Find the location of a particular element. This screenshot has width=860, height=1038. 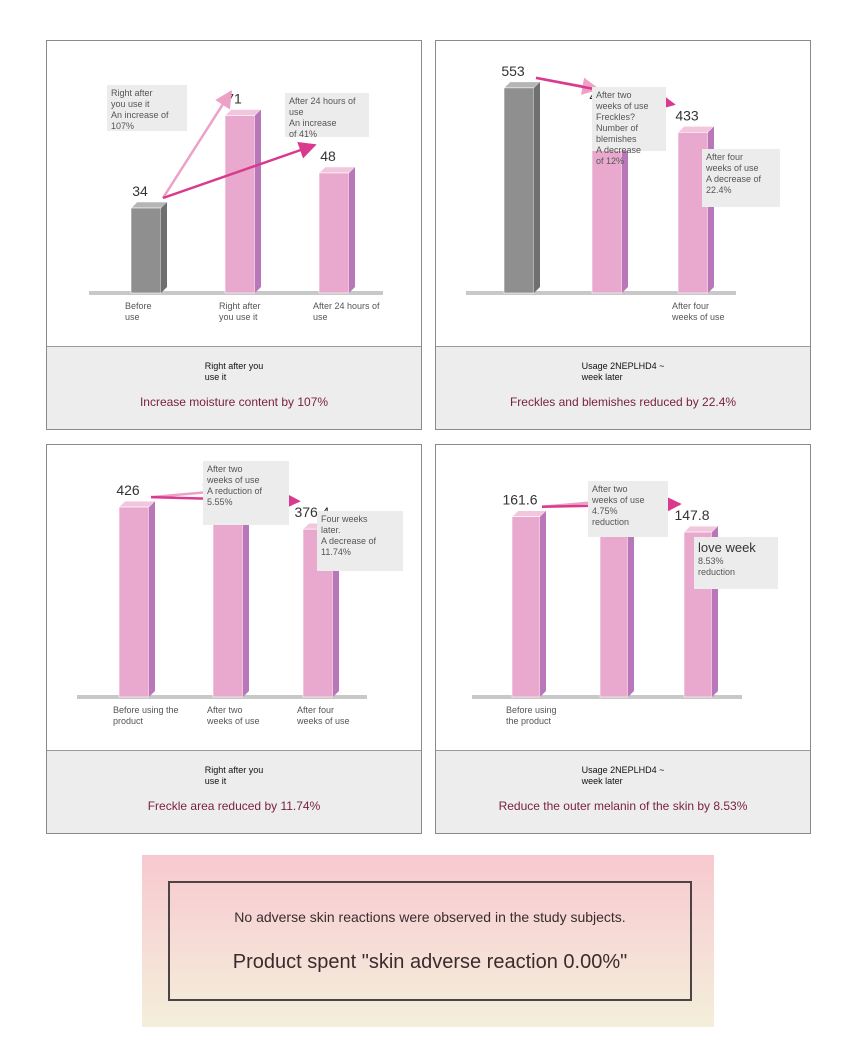

value-label: 161.6 is located at coordinates (519, 500).